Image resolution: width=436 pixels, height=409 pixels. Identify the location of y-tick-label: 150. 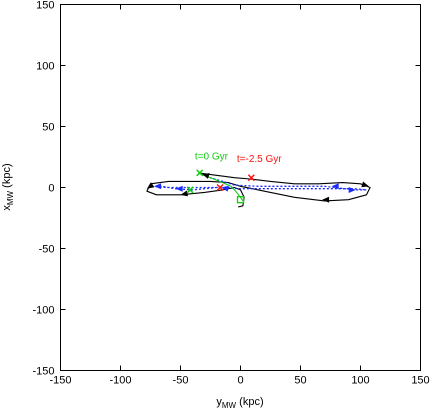
(45, 6).